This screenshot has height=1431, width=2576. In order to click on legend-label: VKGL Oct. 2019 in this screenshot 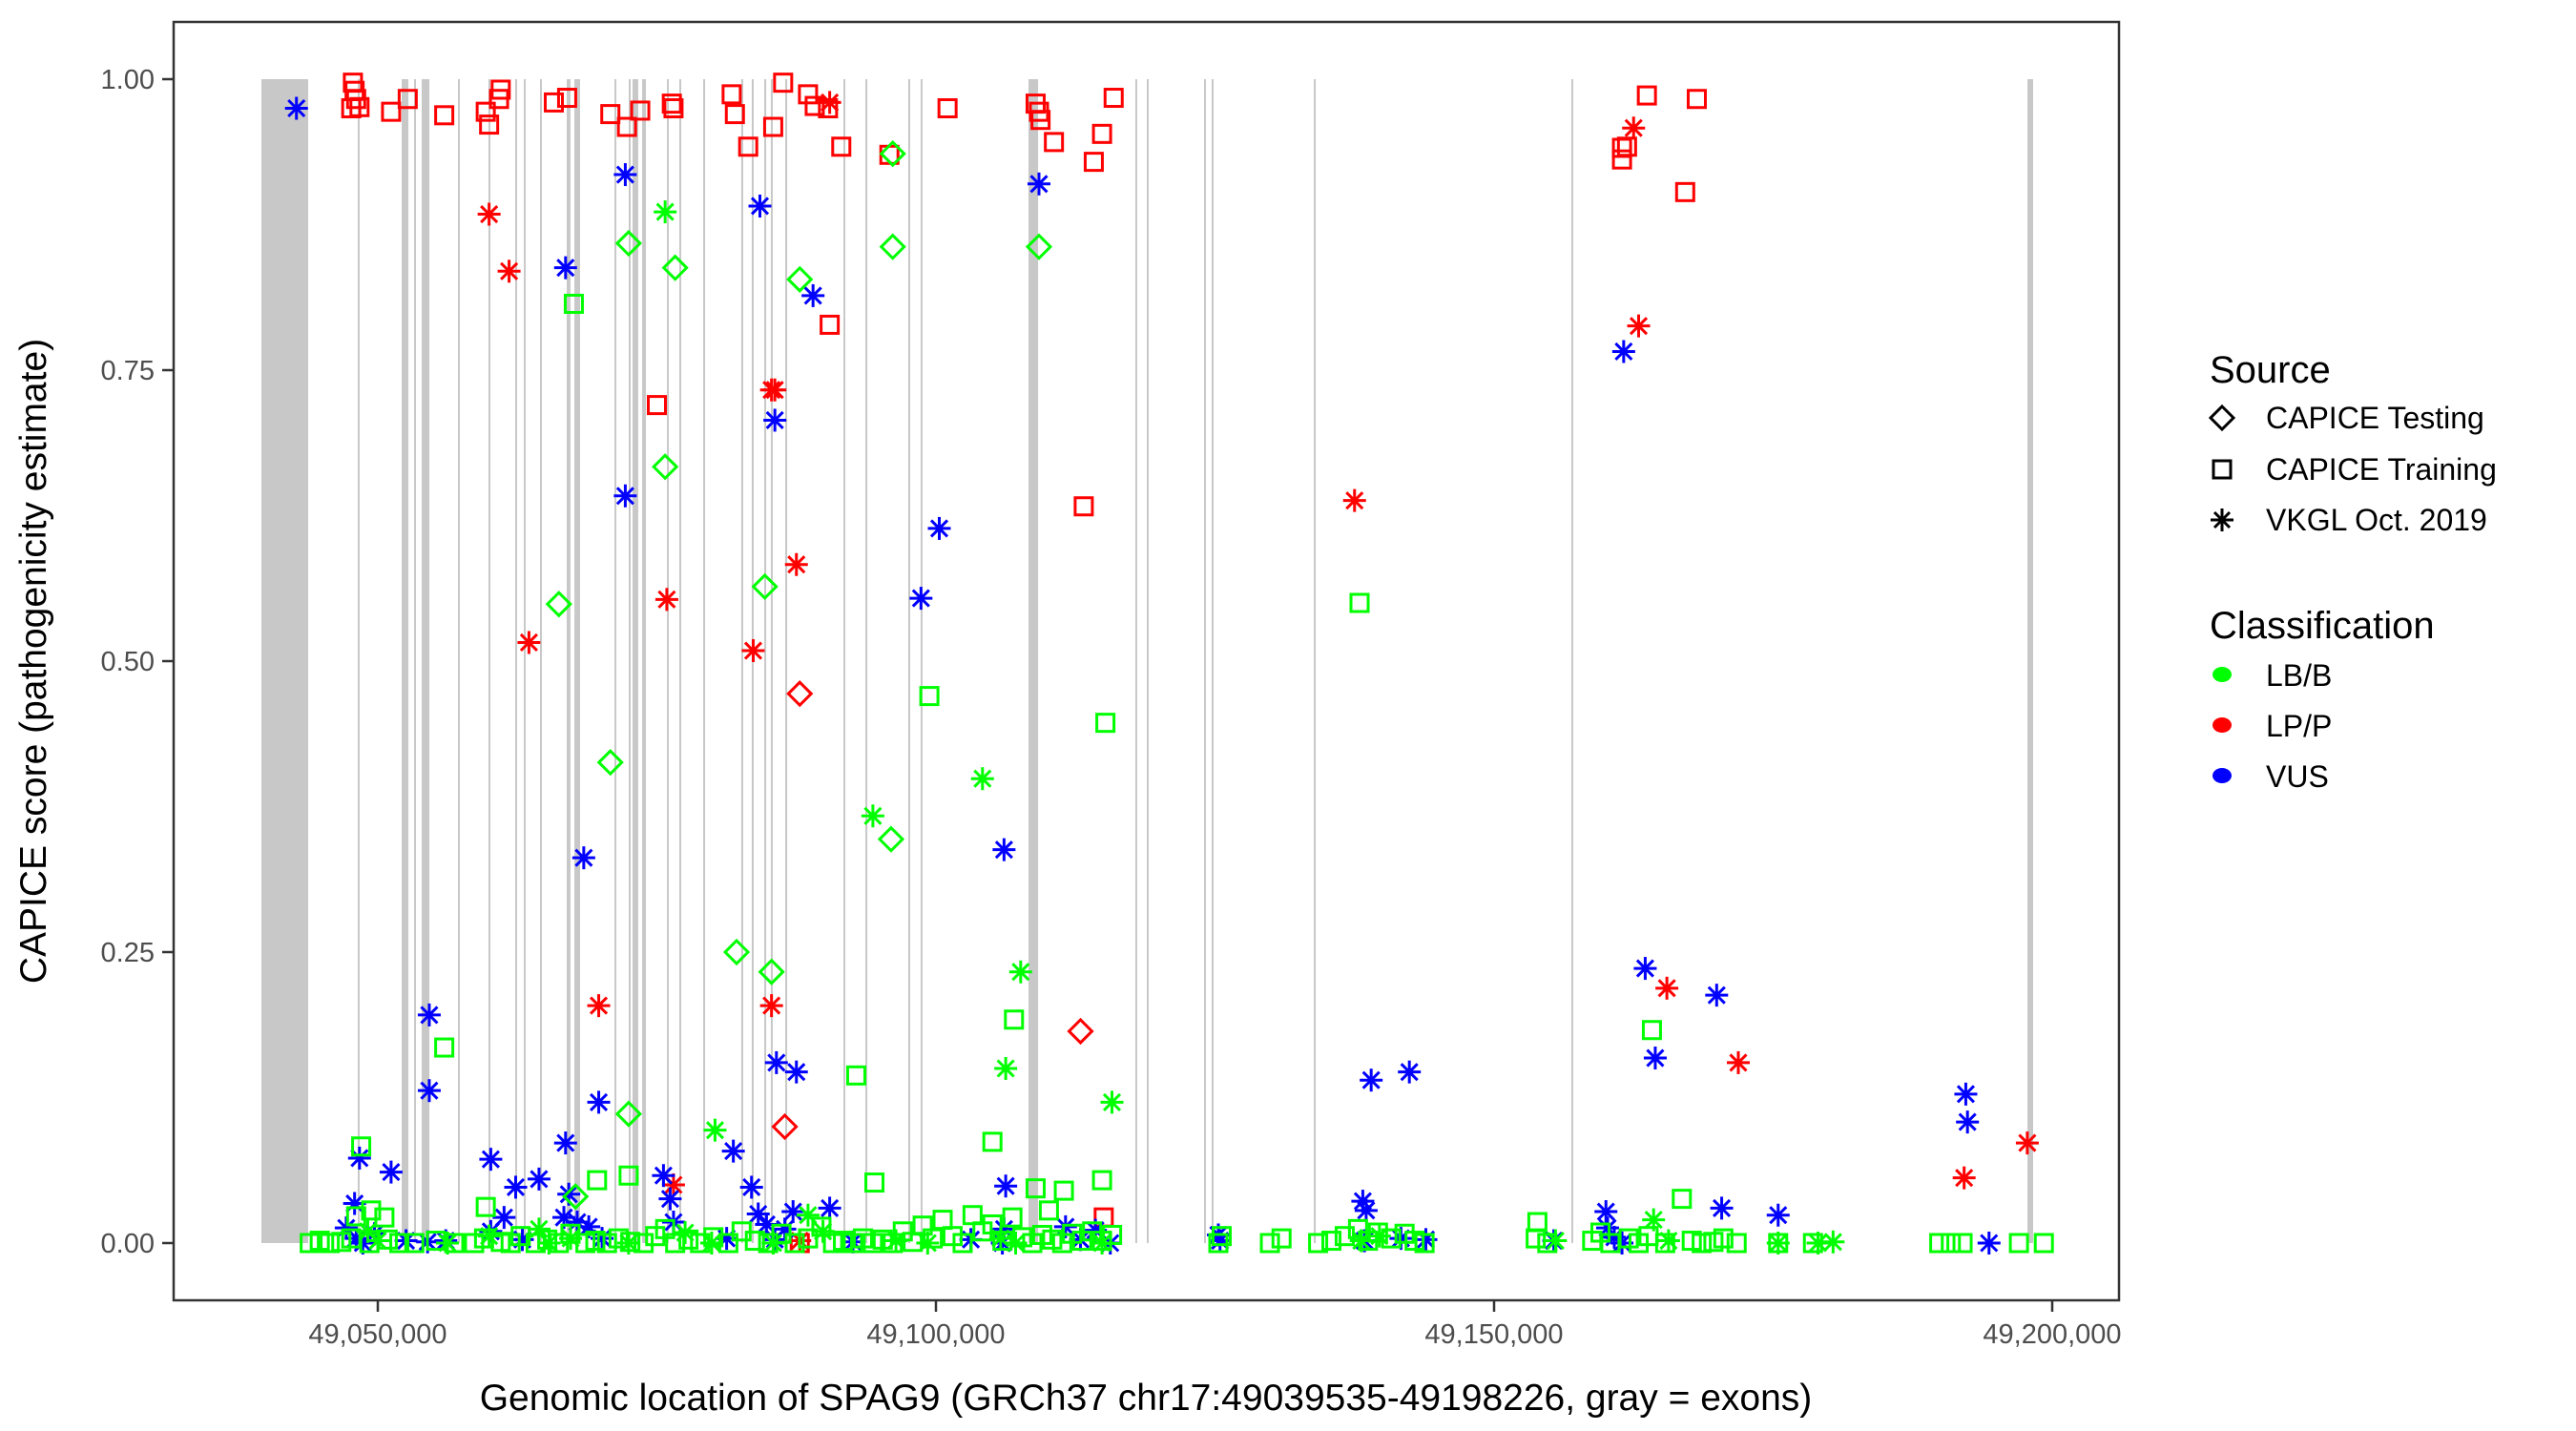, I will do `click(2376, 520)`.